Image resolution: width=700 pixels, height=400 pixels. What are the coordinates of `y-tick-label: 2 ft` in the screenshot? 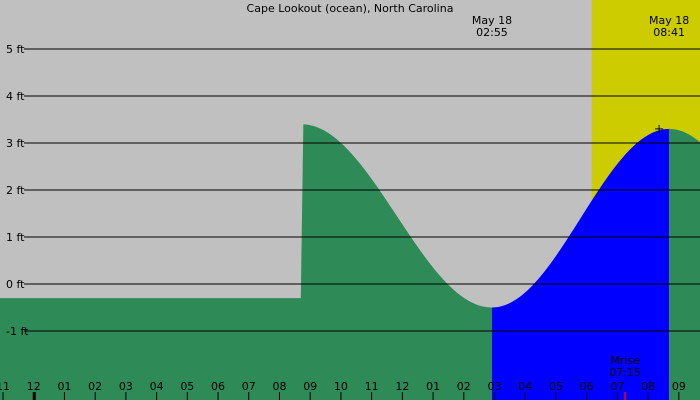 It's located at (15, 190).